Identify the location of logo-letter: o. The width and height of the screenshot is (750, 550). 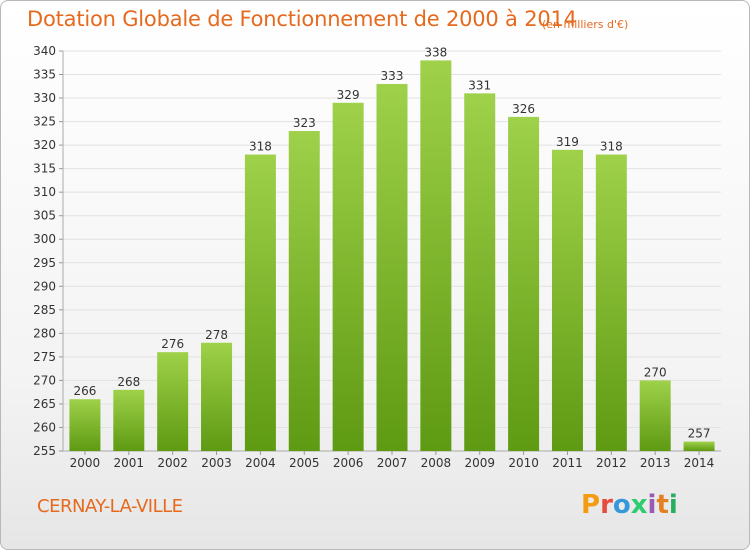
(621, 505).